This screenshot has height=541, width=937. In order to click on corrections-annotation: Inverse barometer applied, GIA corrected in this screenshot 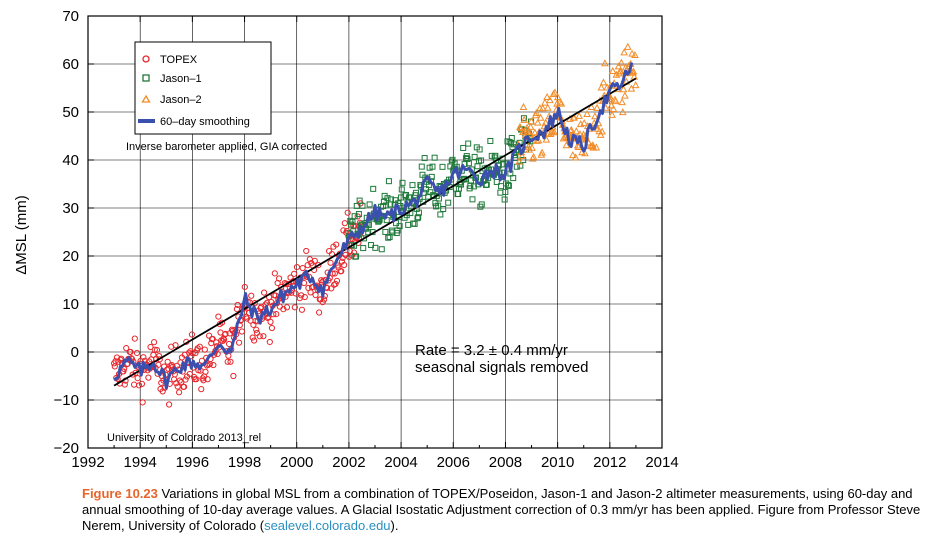, I will do `click(226, 147)`.